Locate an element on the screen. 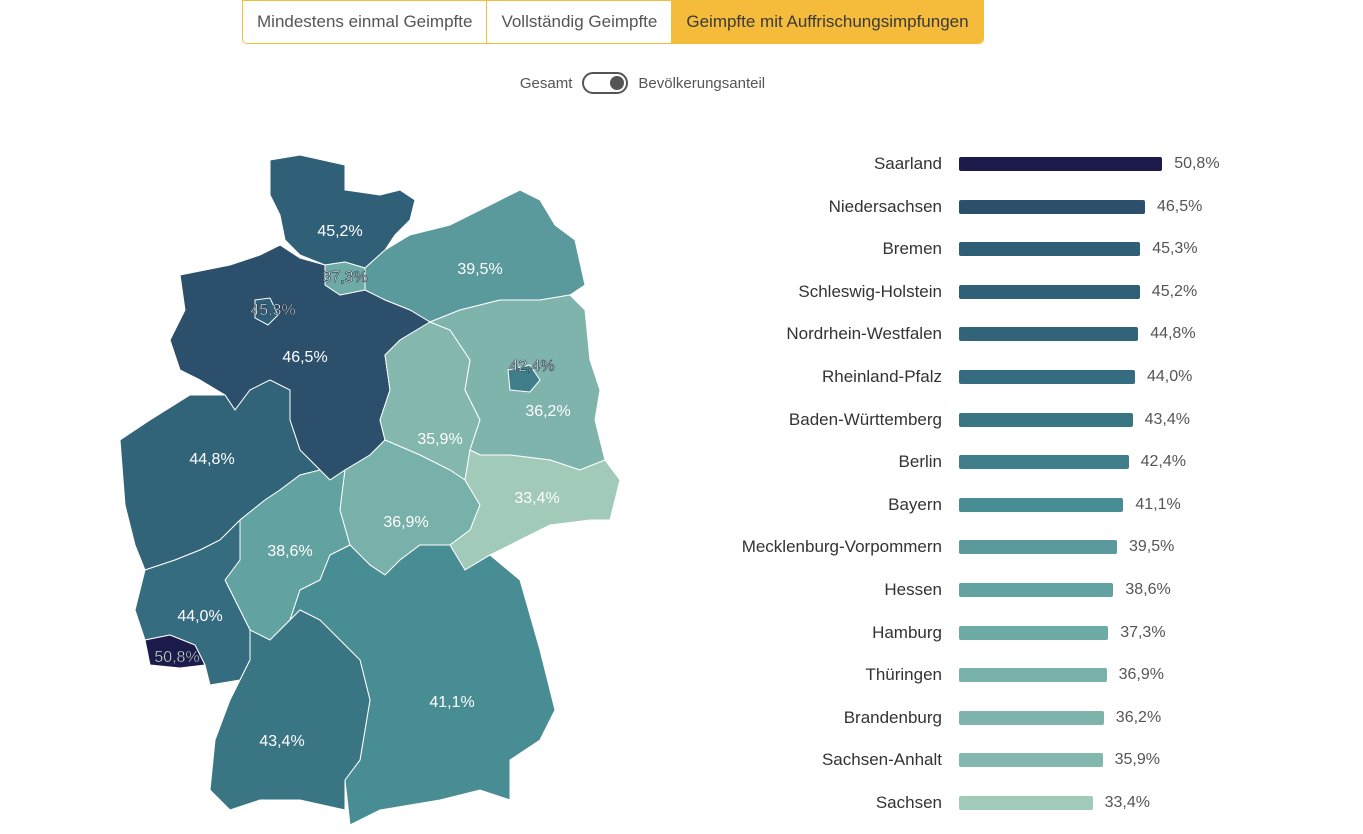 The height and width of the screenshot is (834, 1363). toggle-switch is located at coordinates (605, 83).